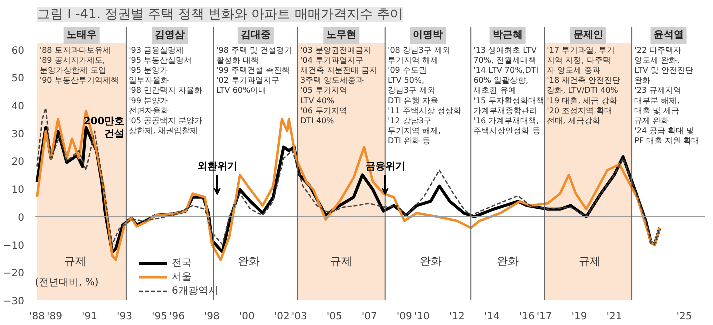 Image resolution: width=713 pixels, height=325 pixels. I want to click on y-tick-label: 40, so click(18, 107).